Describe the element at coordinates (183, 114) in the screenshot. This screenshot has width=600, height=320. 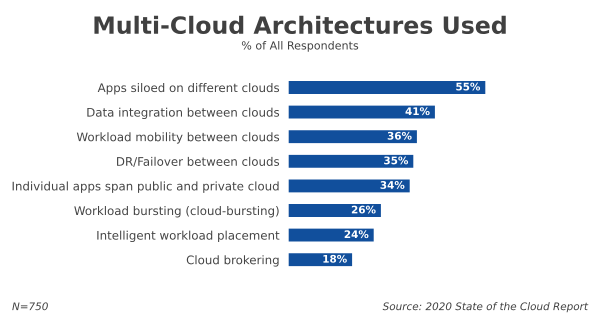
I see `y-tick-label: Data integration between clouds` at that location.